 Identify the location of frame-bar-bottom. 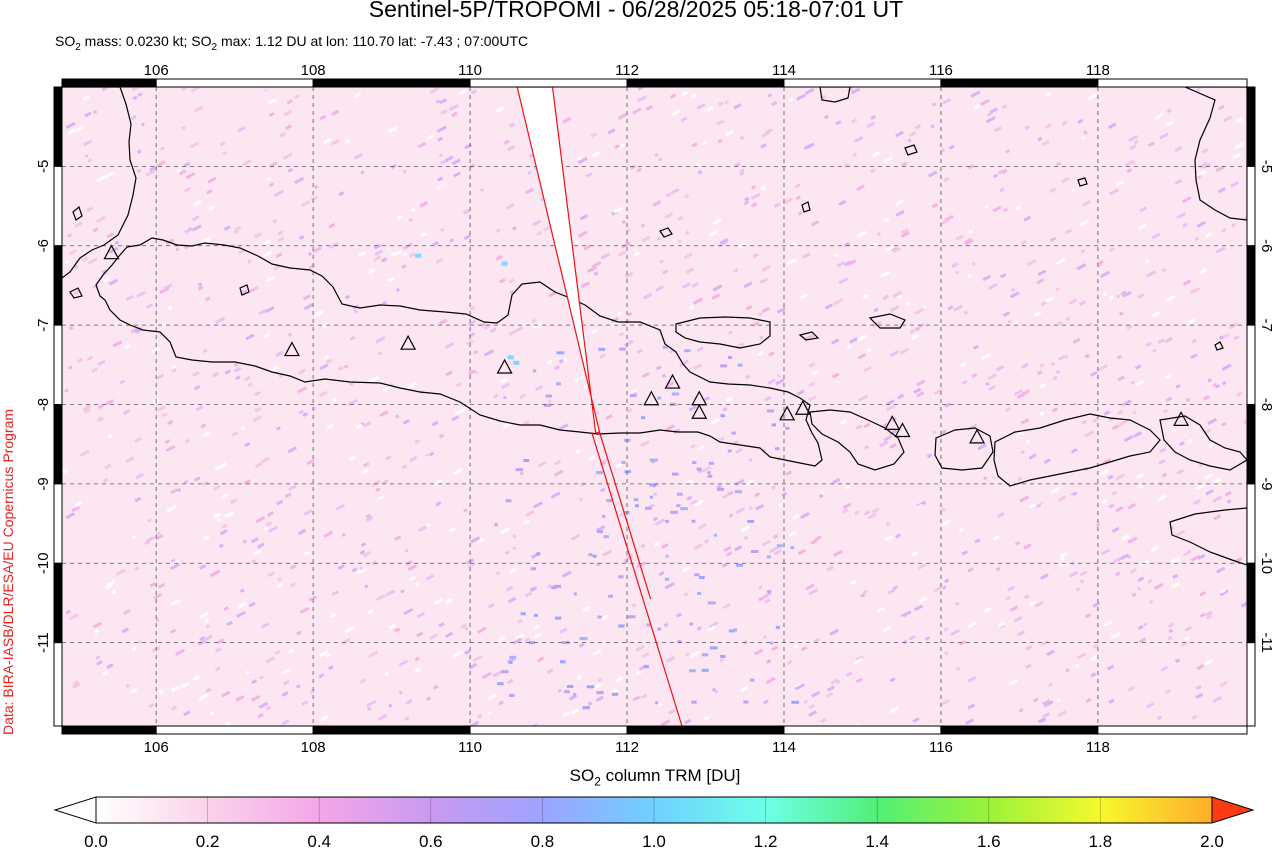
(1019, 730).